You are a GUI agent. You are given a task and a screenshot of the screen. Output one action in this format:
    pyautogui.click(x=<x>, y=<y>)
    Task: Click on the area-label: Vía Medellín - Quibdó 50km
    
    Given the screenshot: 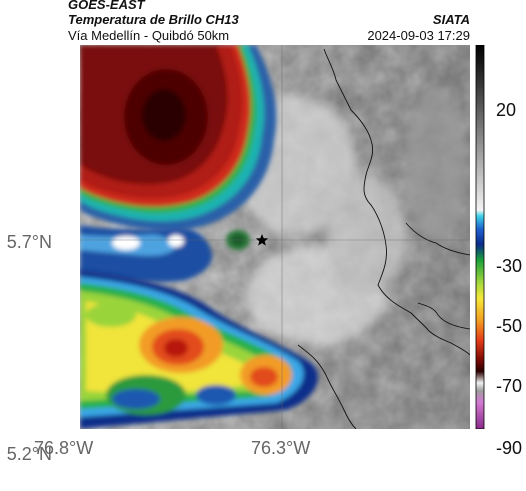 What is the action you would take?
    pyautogui.click(x=149, y=35)
    